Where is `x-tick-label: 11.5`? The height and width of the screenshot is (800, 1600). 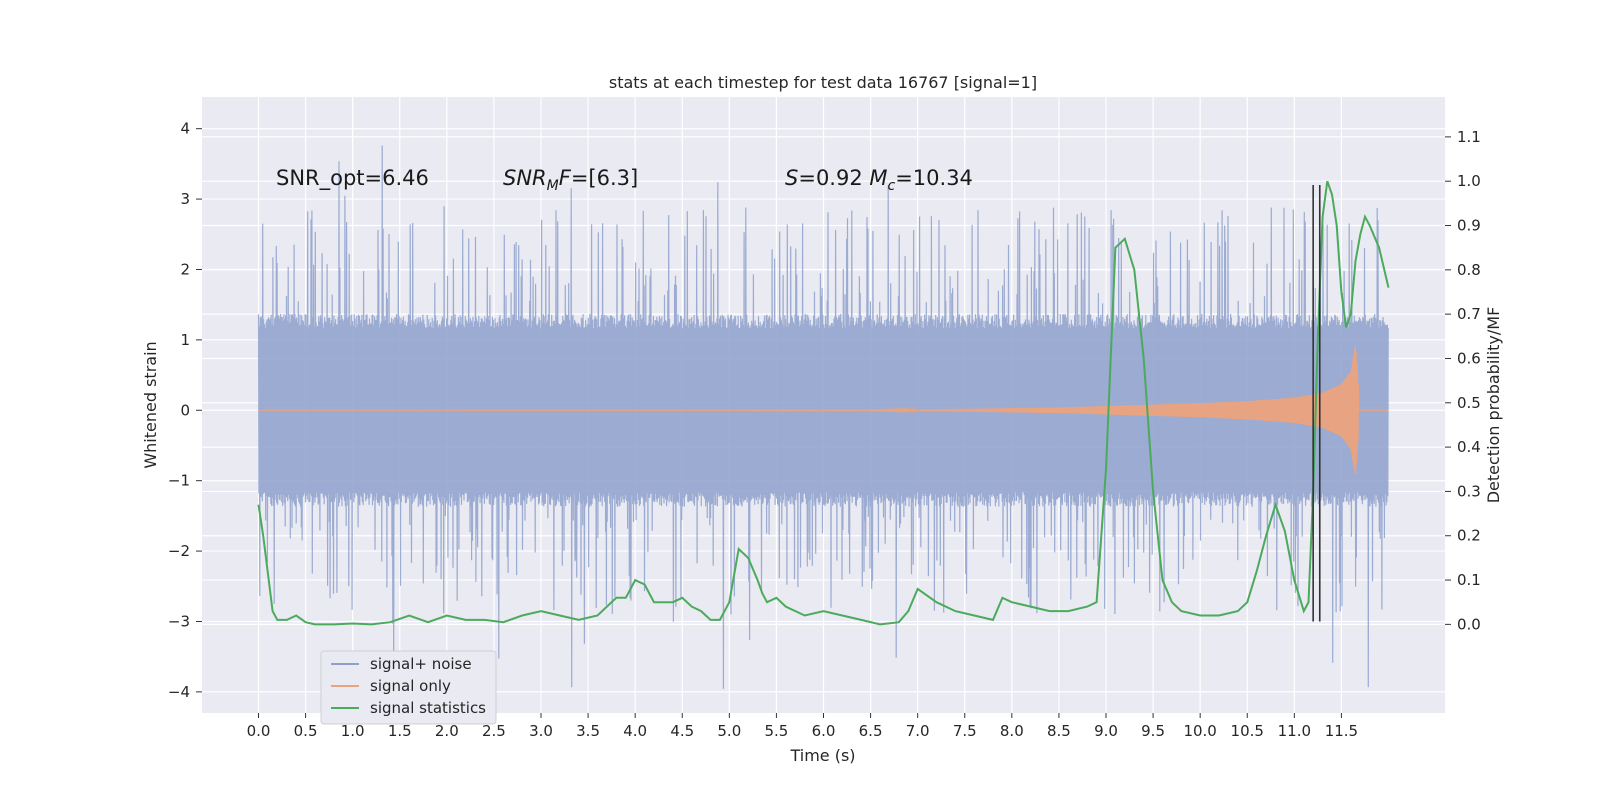 x-tick-label: 11.5 is located at coordinates (1341, 731).